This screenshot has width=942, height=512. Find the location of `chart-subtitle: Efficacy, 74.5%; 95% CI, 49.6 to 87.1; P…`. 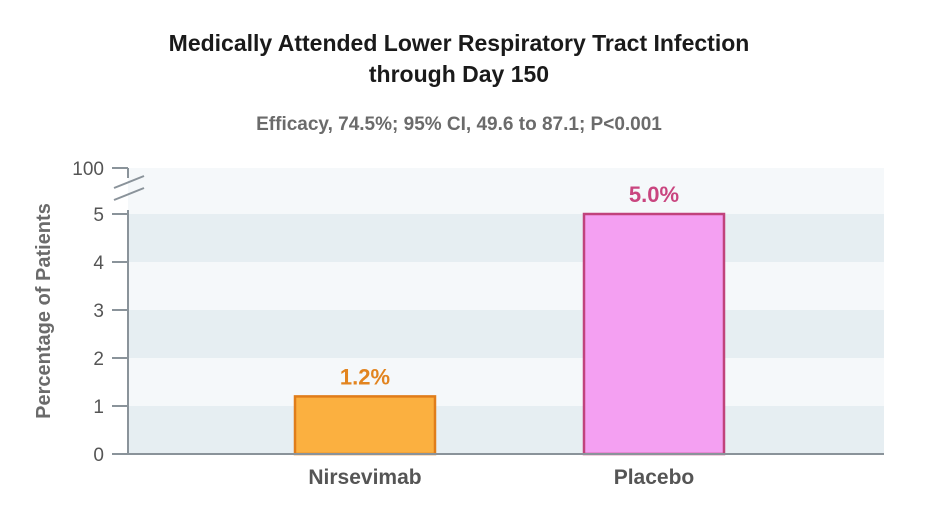

chart-subtitle: Efficacy, 74.5%; 95% CI, 49.6 to 87.1; P… is located at coordinates (459, 124).